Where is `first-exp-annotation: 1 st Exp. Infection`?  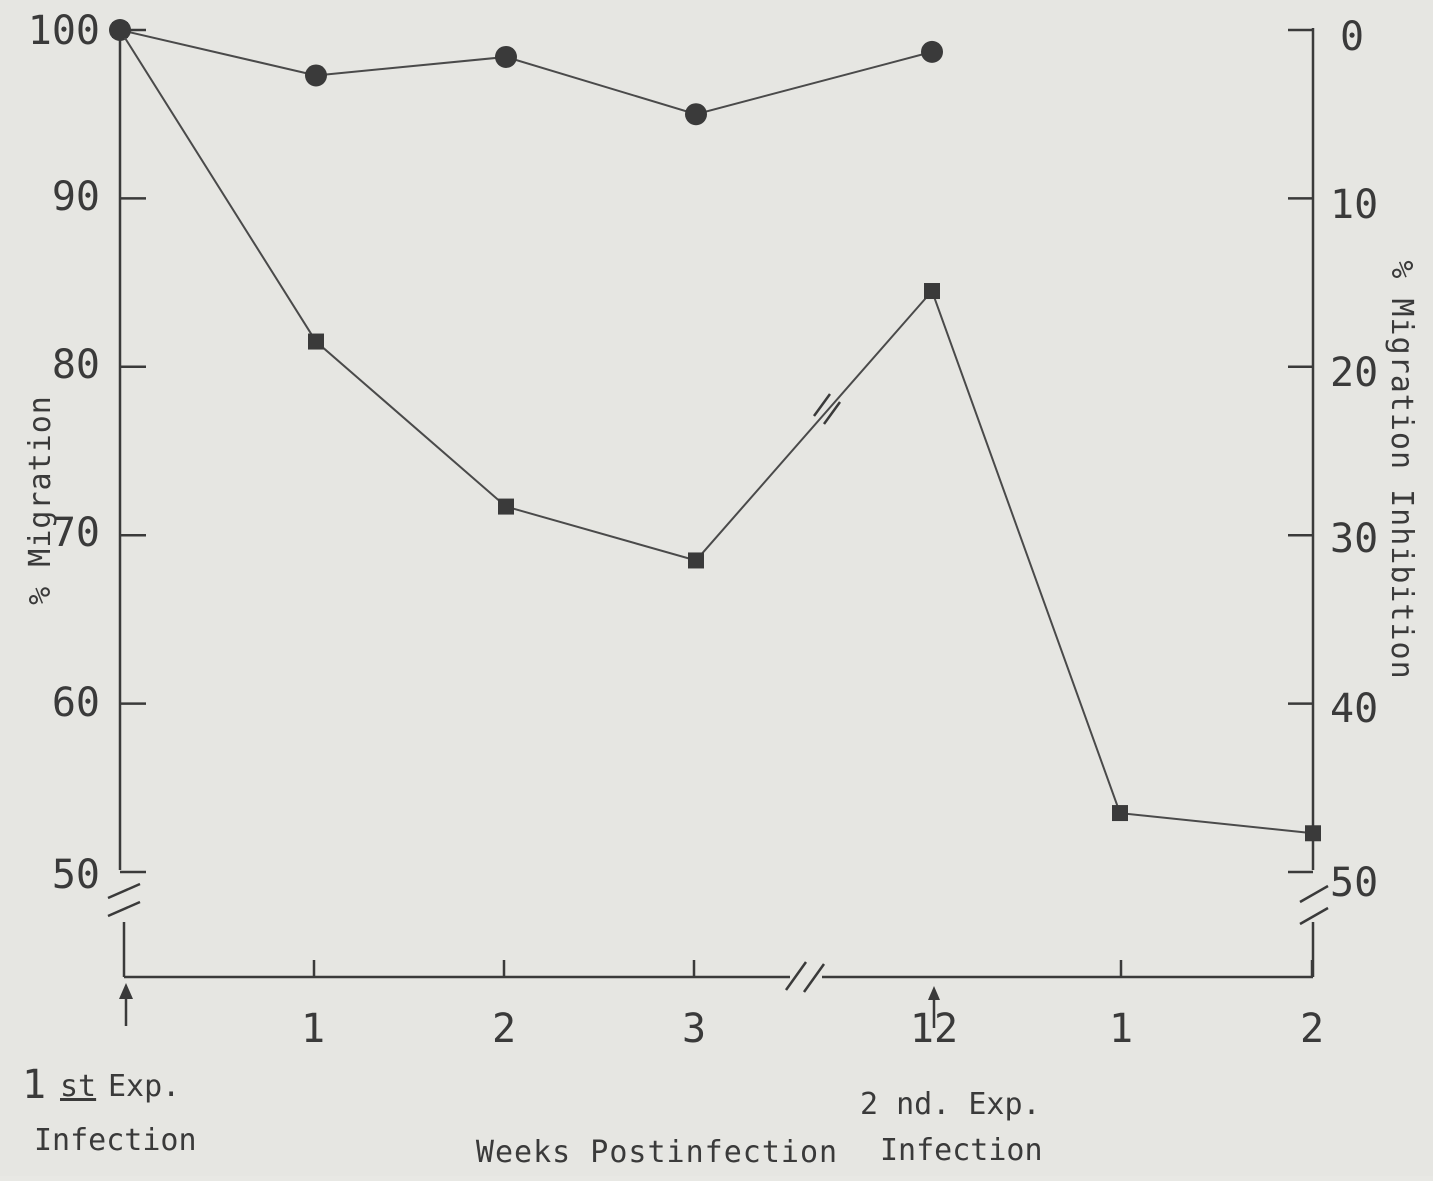 first-exp-annotation: 1 st Exp. Infection is located at coordinates (109, 1110).